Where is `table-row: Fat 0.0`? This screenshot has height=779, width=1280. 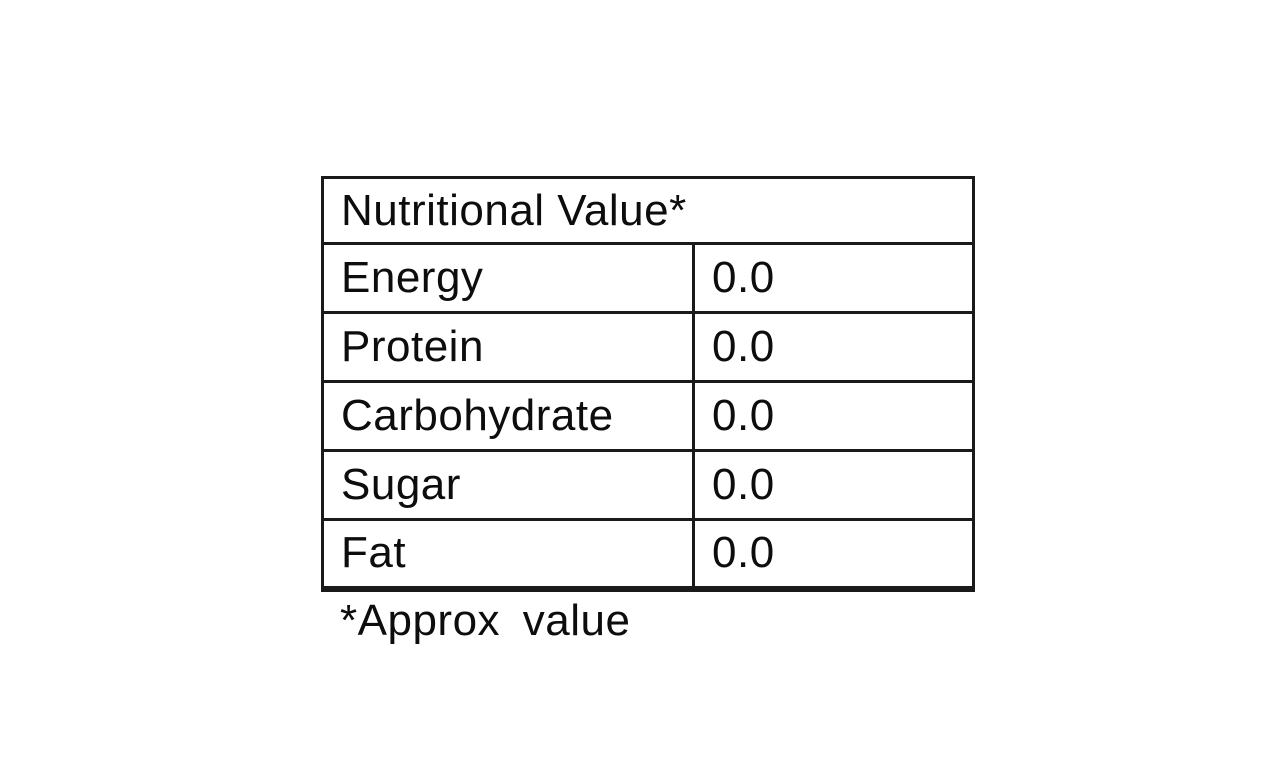 table-row: Fat 0.0 is located at coordinates (648, 555).